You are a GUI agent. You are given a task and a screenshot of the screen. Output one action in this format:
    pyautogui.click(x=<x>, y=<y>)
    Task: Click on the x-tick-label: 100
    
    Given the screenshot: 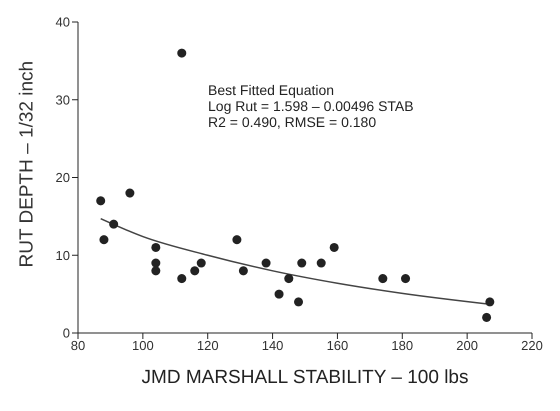 What is the action you would take?
    pyautogui.click(x=143, y=346)
    